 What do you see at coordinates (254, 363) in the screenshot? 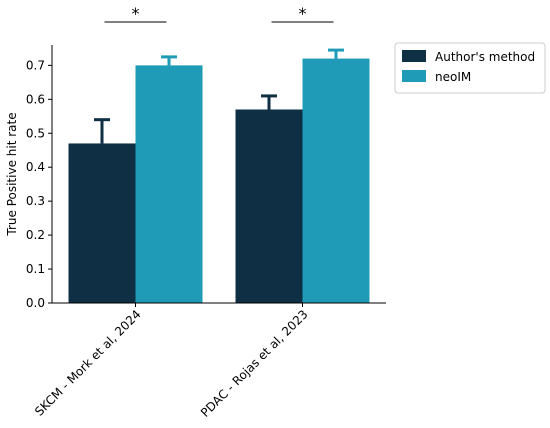
I see `x-tick-label: PDAC - Rojas et al, 2023` at bounding box center [254, 363].